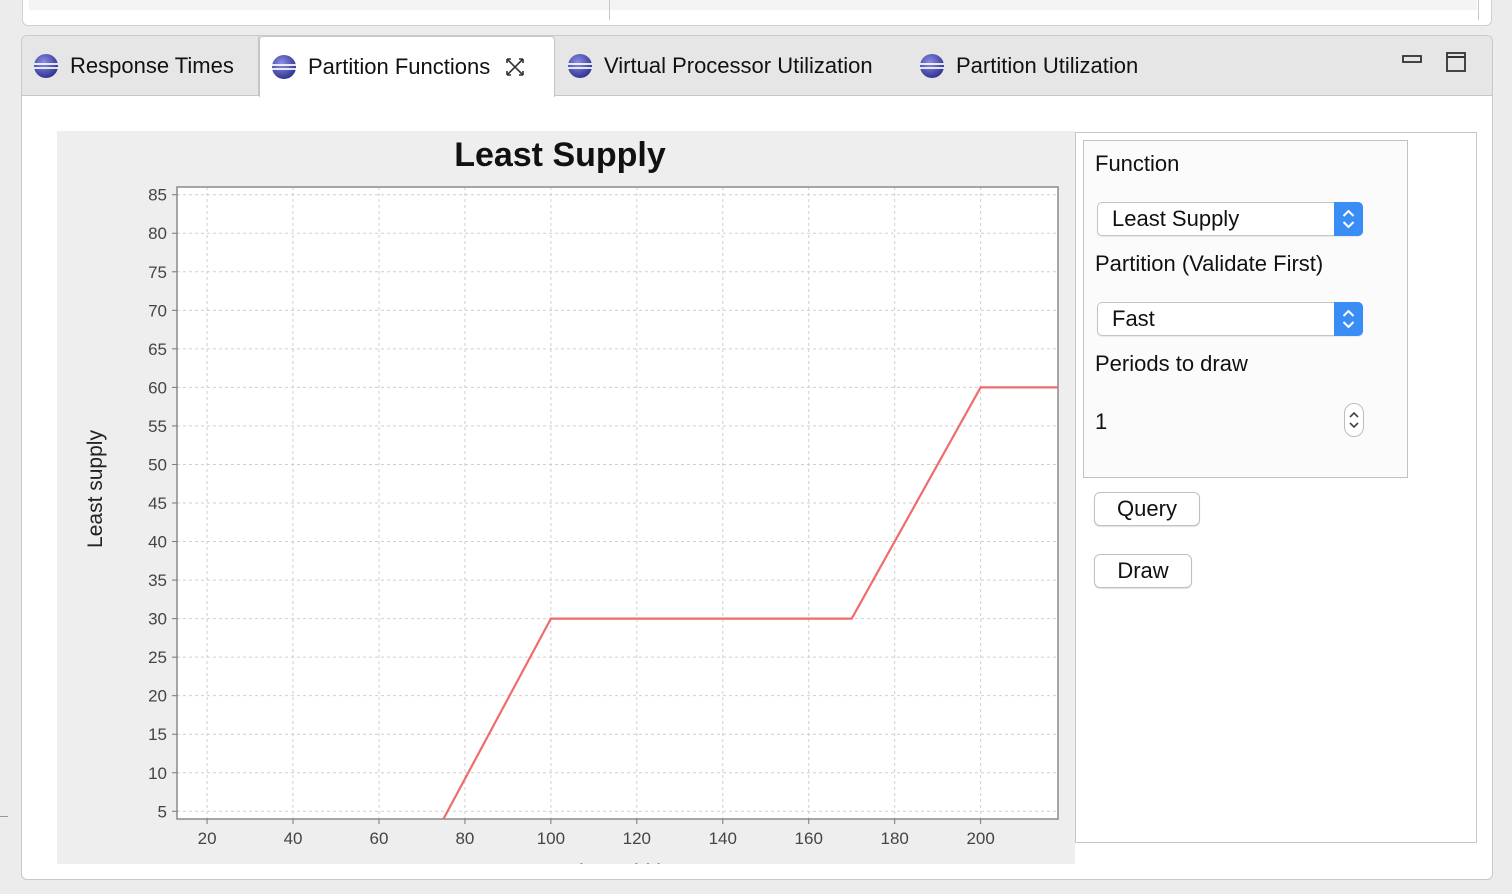 Image resolution: width=1512 pixels, height=894 pixels. I want to click on x-tick-label: 180, so click(895, 838).